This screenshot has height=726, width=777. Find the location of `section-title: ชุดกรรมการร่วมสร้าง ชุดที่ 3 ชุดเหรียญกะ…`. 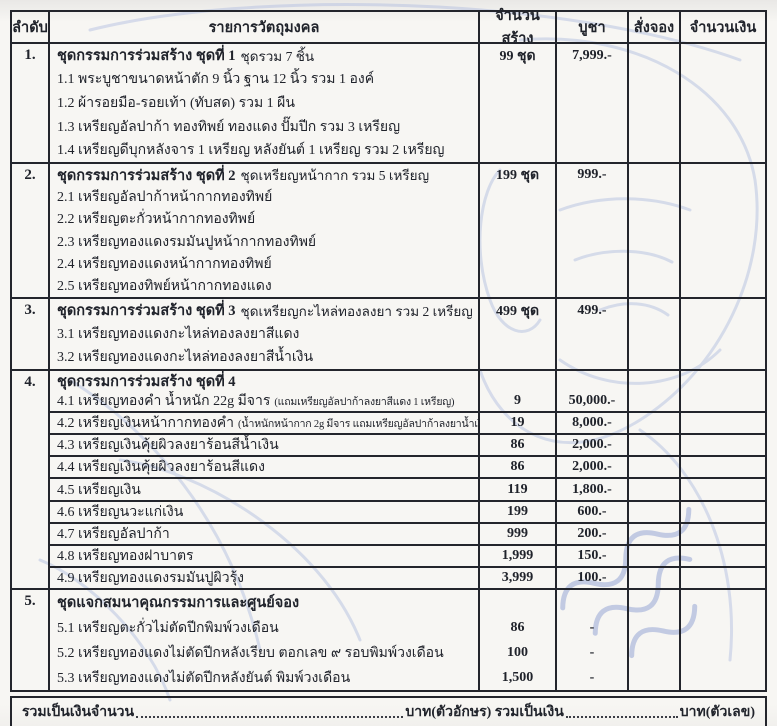

section-title: ชุดกรรมการร่วมสร้าง ชุดที่ 3 ชุดเหรียญกะ… is located at coordinates (265, 311).